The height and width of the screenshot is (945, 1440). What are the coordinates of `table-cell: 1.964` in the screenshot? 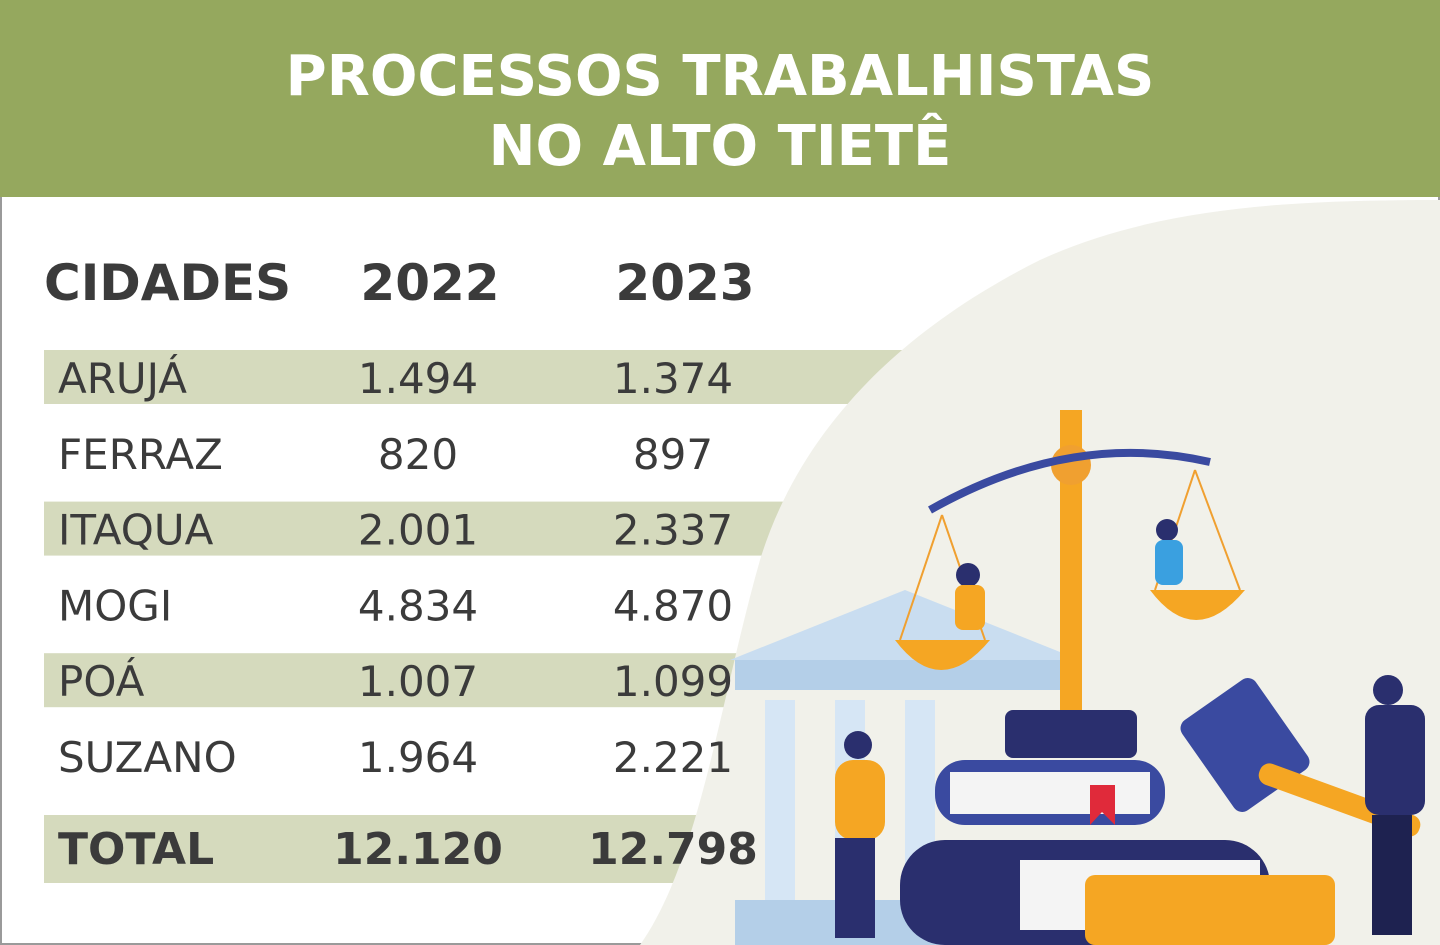 It's located at (418, 757).